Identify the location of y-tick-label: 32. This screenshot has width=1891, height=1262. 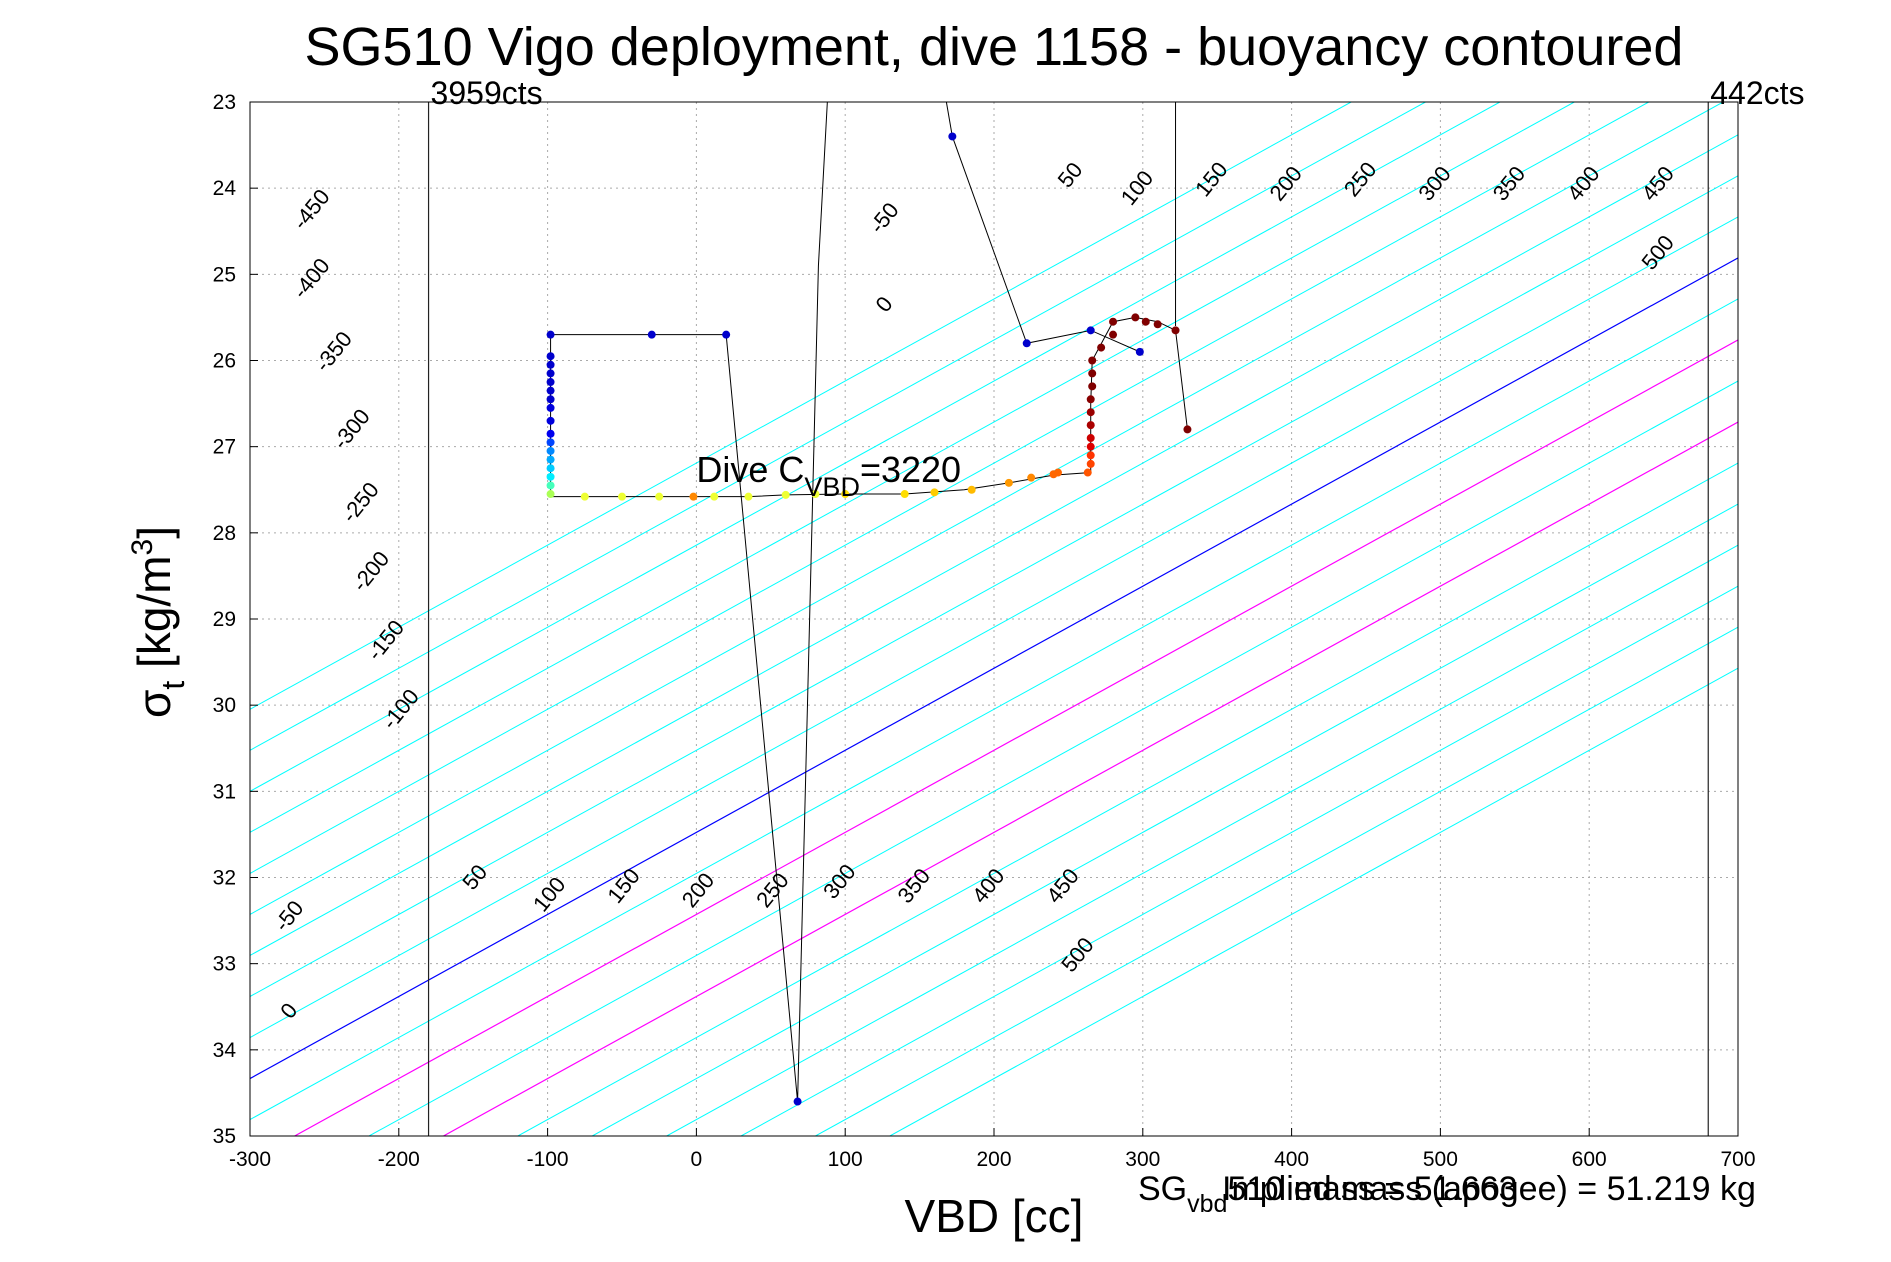
(224, 878).